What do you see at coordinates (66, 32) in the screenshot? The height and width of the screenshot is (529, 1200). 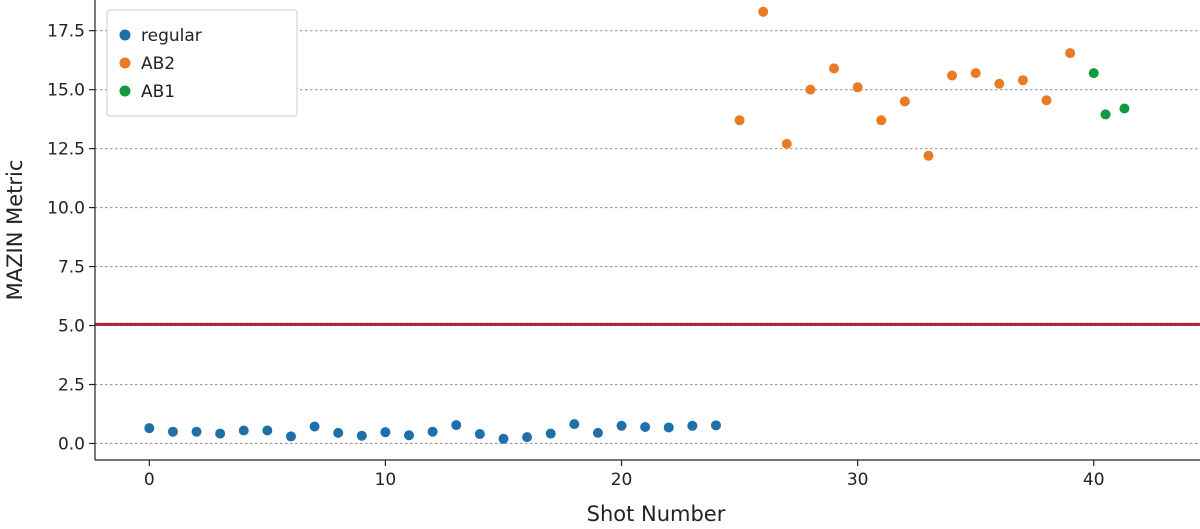 I see `y-tick-label: 17.5` at bounding box center [66, 32].